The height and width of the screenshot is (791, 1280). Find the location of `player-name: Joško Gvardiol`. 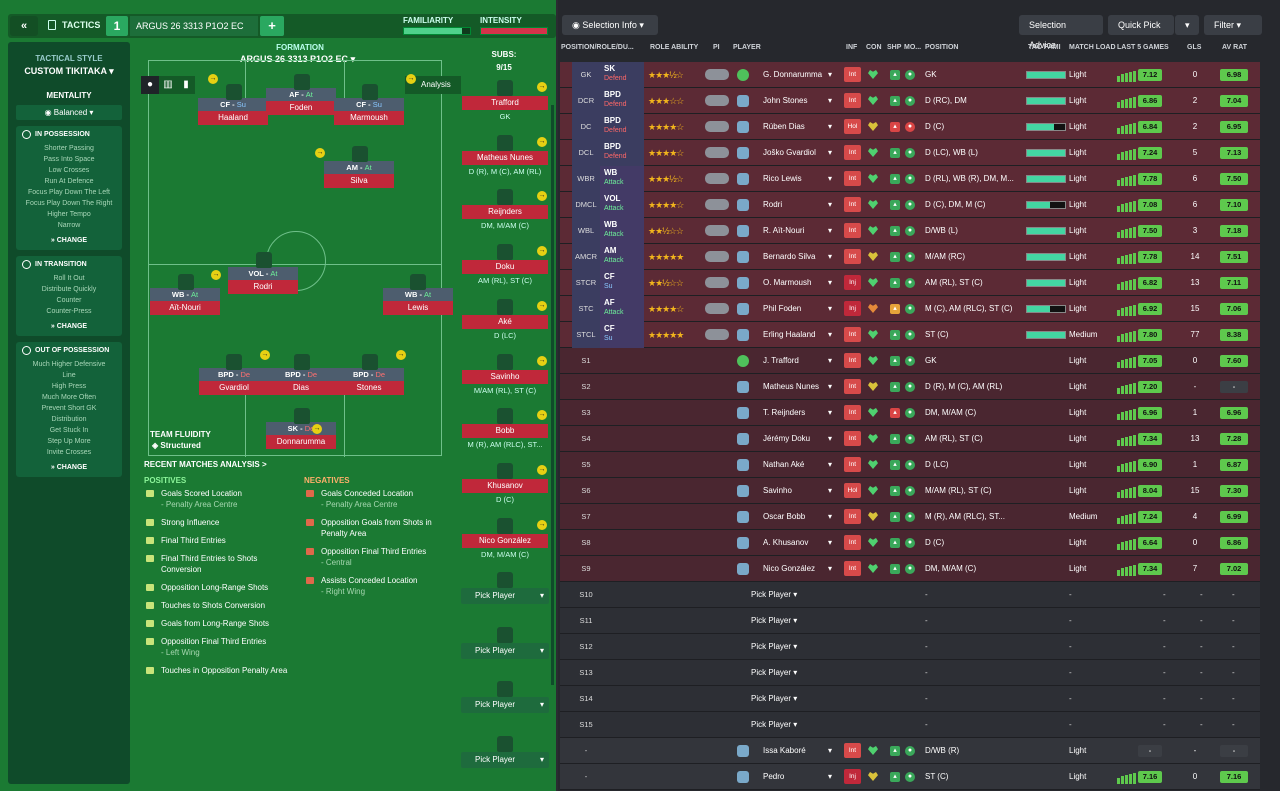

player-name: Joško Gvardiol is located at coordinates (789, 152).